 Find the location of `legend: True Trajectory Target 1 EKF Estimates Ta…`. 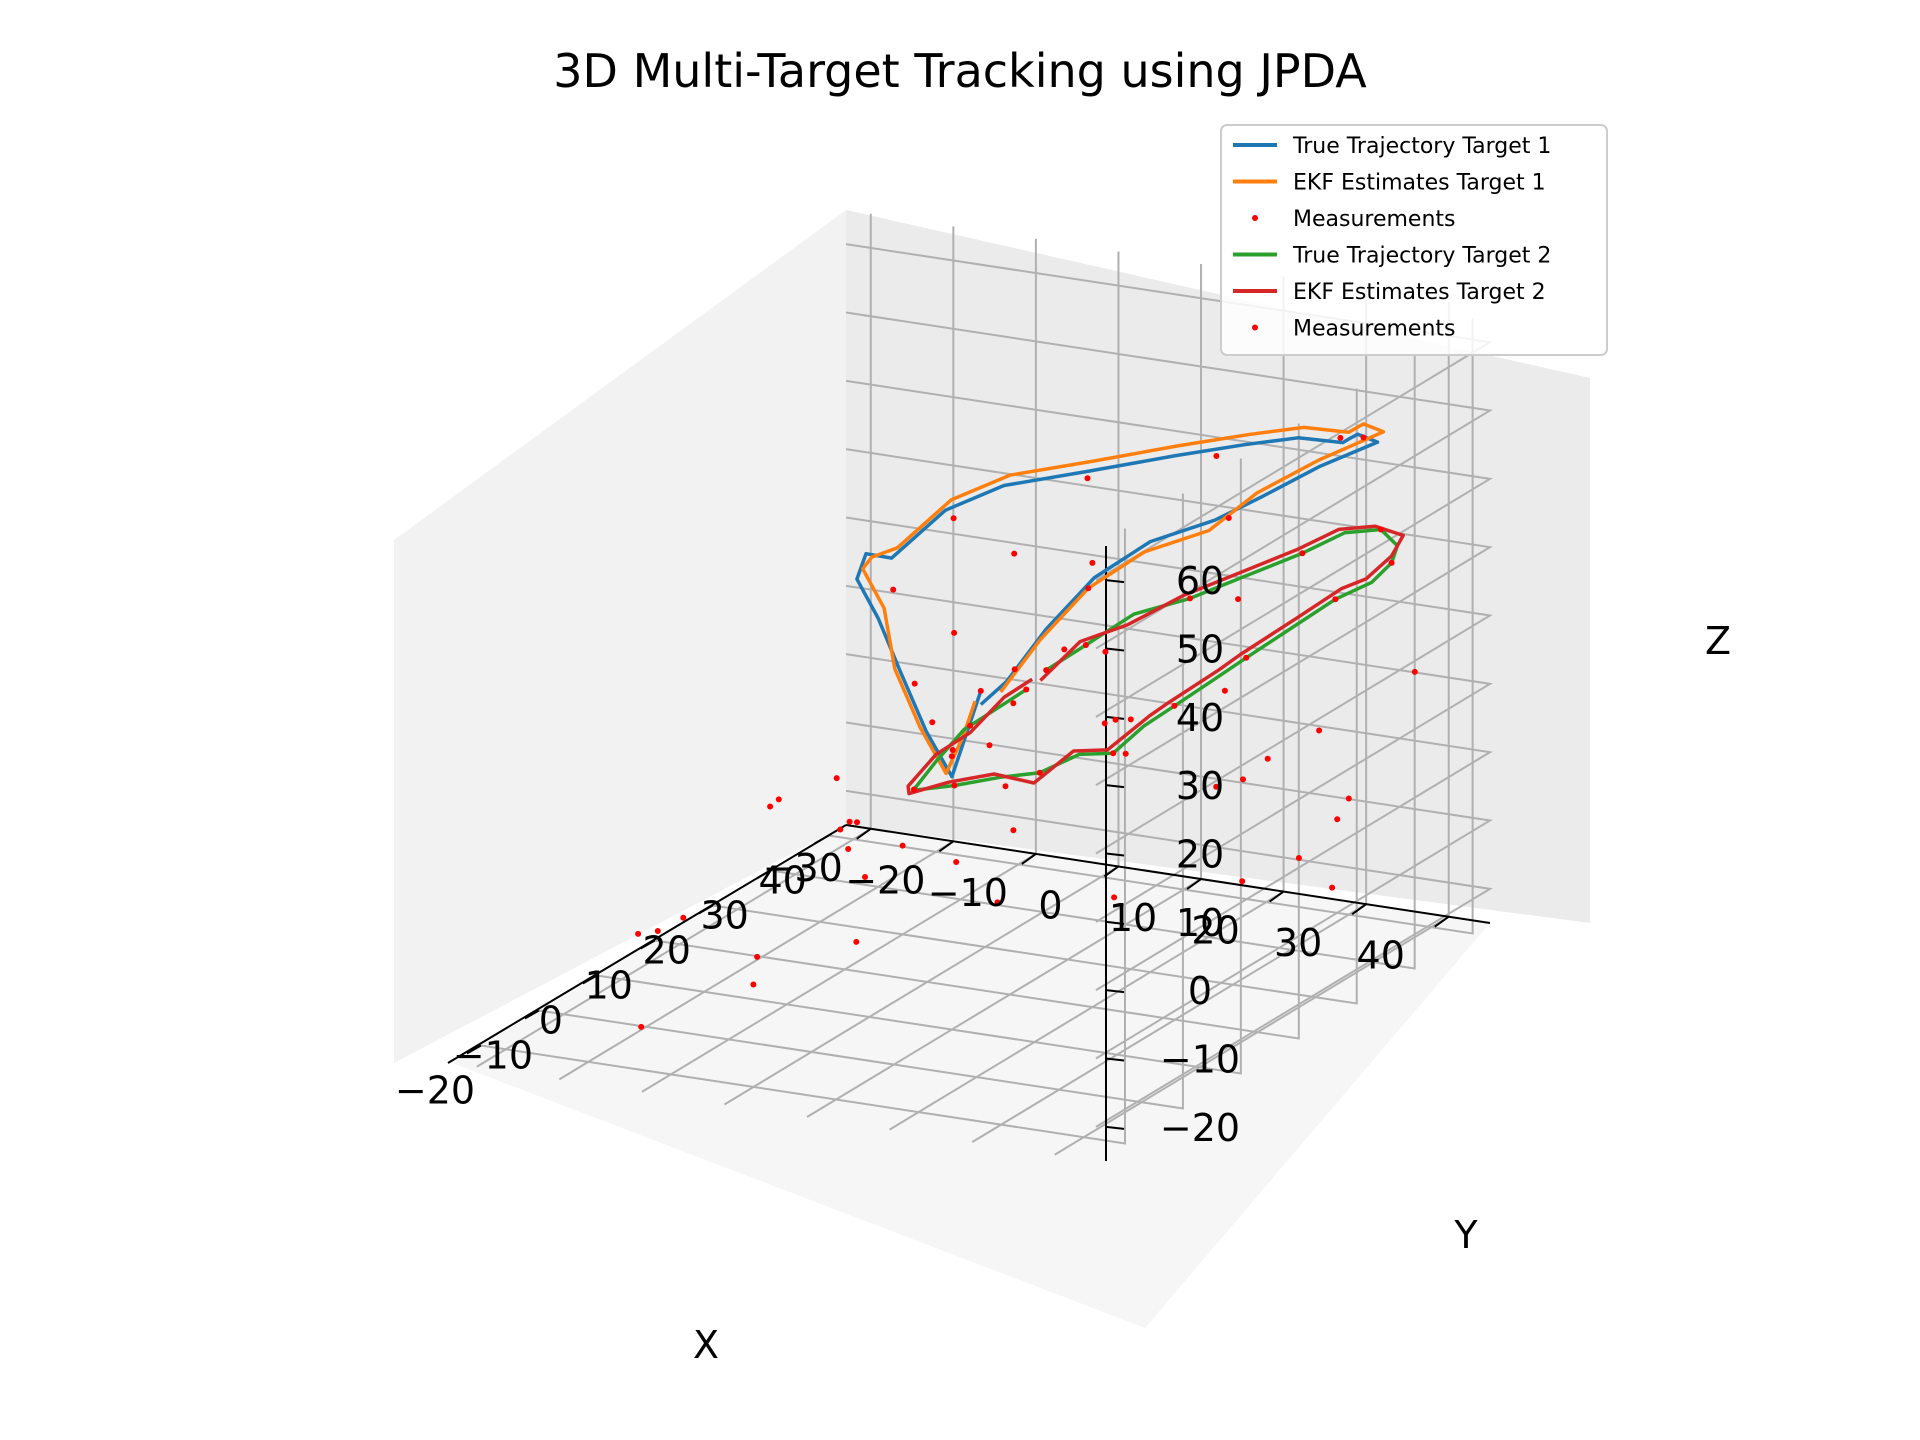

legend: True Trajectory Target 1 EKF Estimates Ta… is located at coordinates (1414, 240).